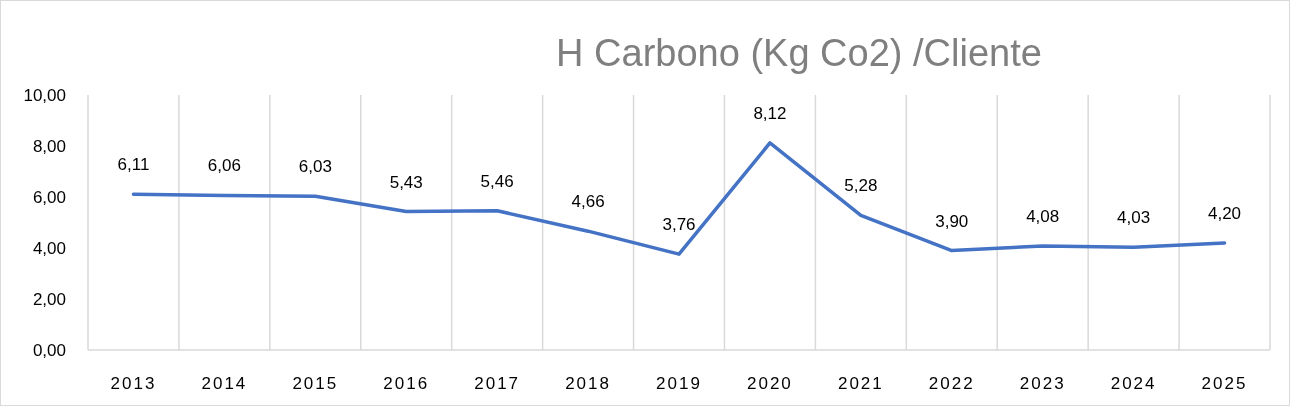 Image resolution: width=1290 pixels, height=406 pixels. What do you see at coordinates (49, 248) in the screenshot?
I see `y-tick-label: 4,00` at bounding box center [49, 248].